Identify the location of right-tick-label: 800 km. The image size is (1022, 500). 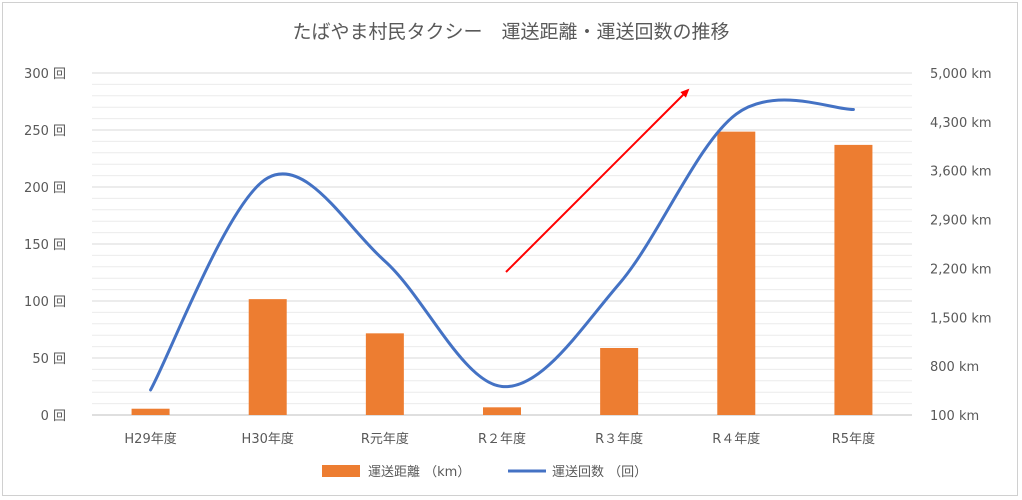
(954, 367).